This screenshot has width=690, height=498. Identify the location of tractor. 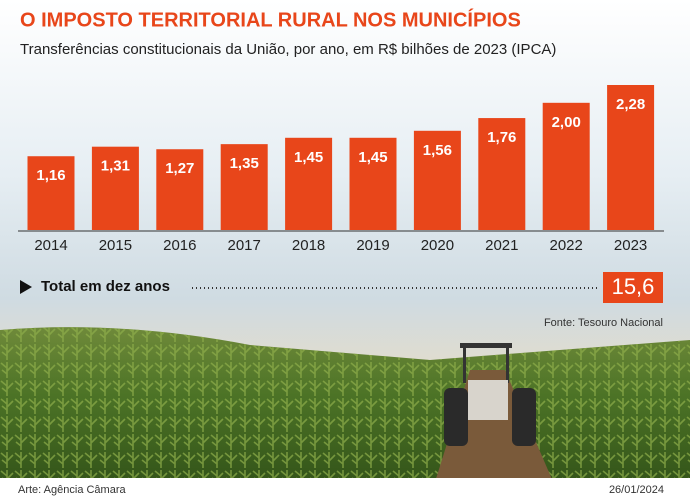
(490, 394).